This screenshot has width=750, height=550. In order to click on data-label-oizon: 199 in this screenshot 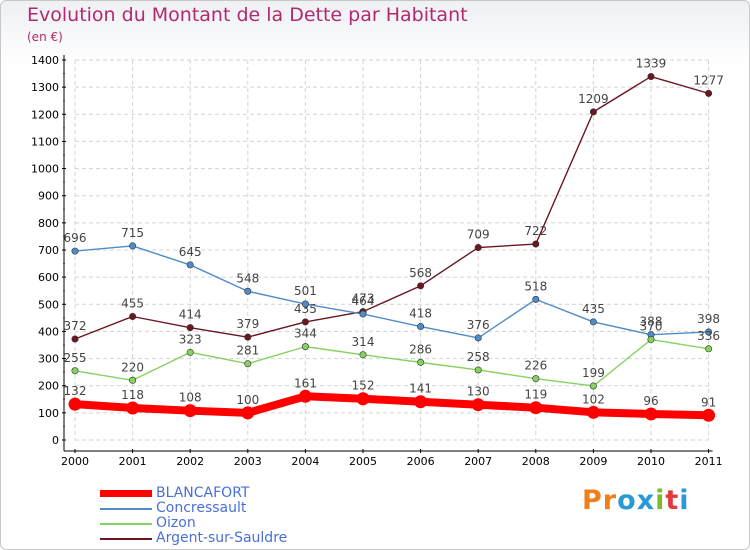, I will do `click(593, 373)`.